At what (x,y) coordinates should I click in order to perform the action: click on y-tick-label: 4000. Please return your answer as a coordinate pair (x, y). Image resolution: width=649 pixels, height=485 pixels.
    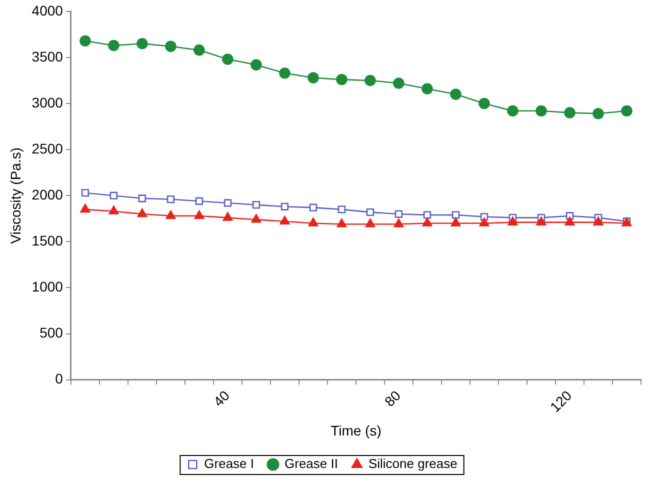
    Looking at the image, I should click on (48, 10).